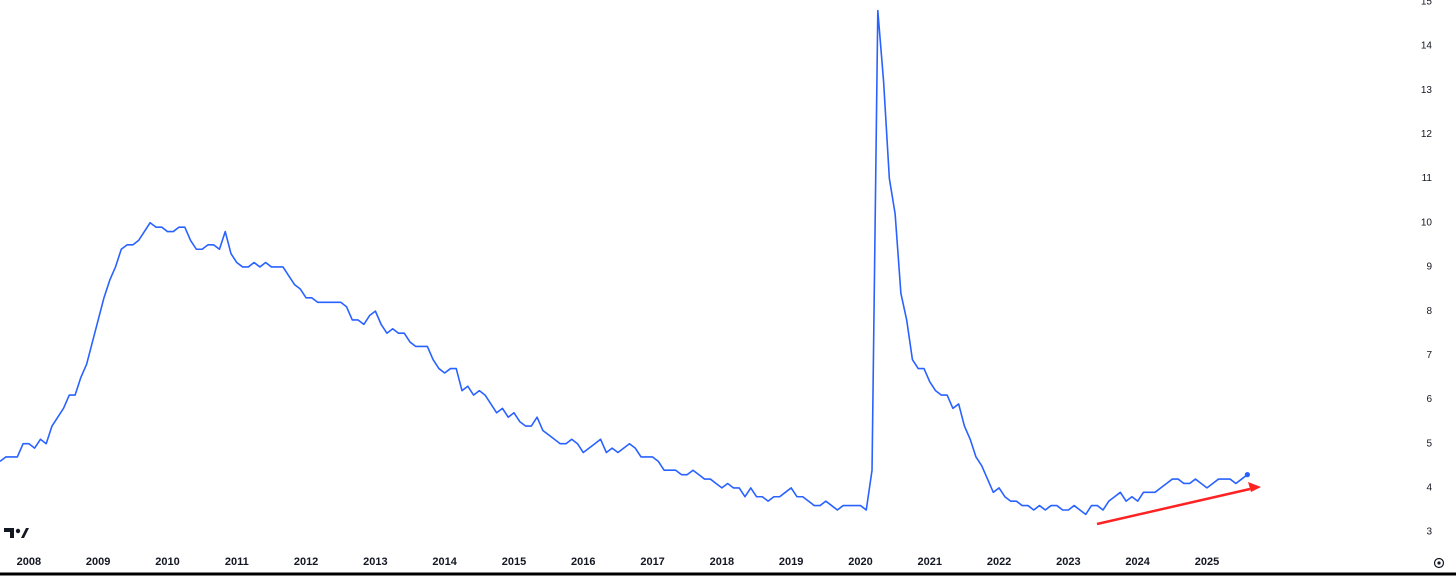 The height and width of the screenshot is (576, 1456). Describe the element at coordinates (1137, 562) in the screenshot. I see `x-tick-label: 2024` at that location.